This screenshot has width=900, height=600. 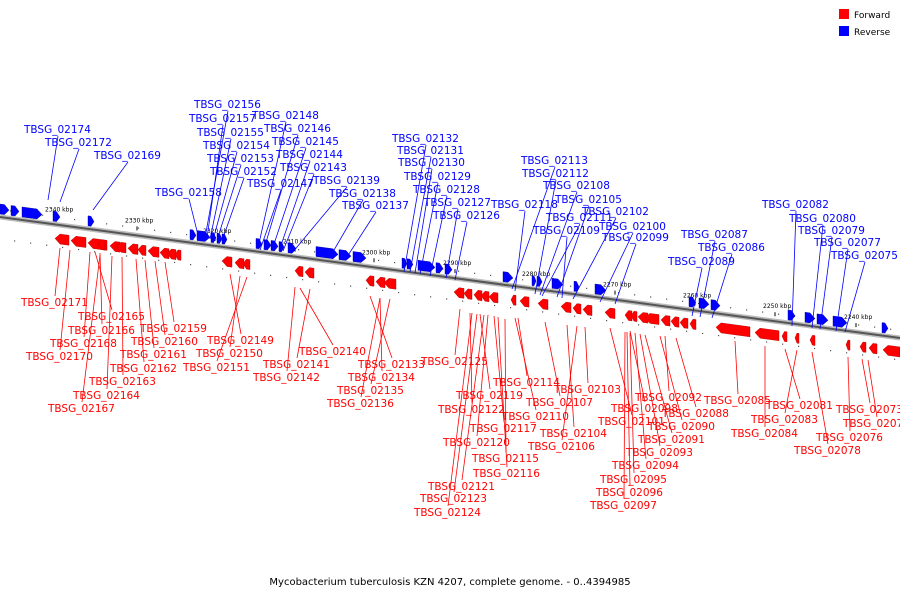 What do you see at coordinates (623, 506) in the screenshot?
I see `gene-label-forward: TBSG_02097` at bounding box center [623, 506].